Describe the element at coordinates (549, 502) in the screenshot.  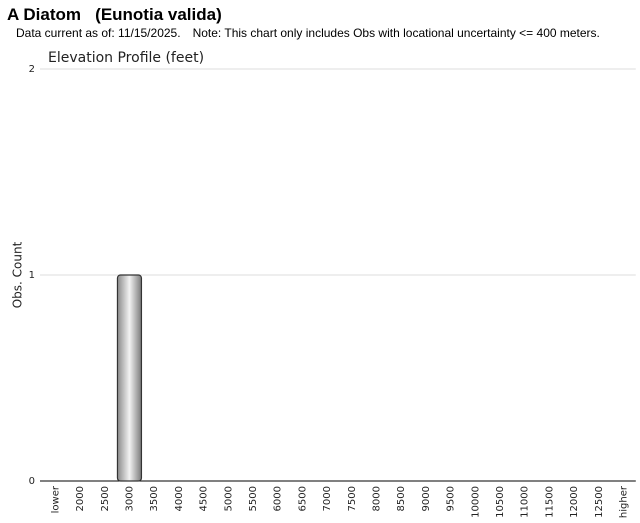
I see `x-tick-label: 11500` at that location.